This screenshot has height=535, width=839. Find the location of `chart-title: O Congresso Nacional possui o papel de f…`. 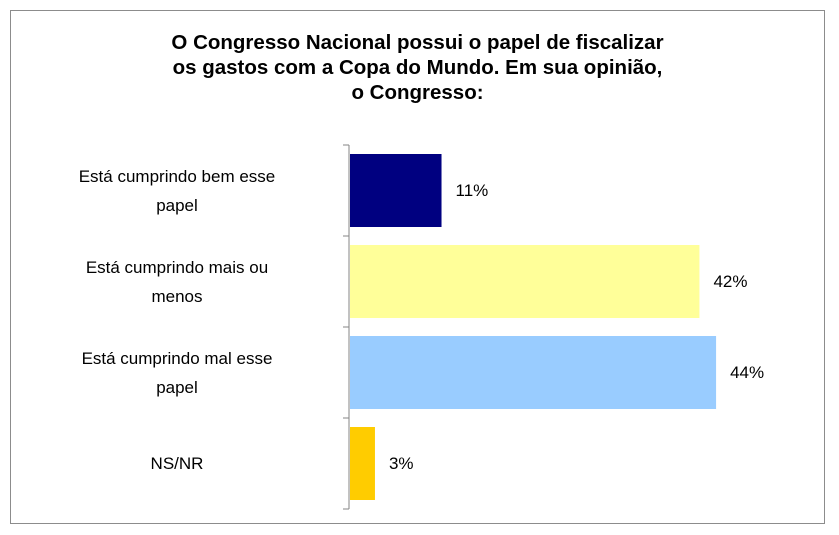

chart-title: O Congresso Nacional possui o papel de f… is located at coordinates (417, 67).